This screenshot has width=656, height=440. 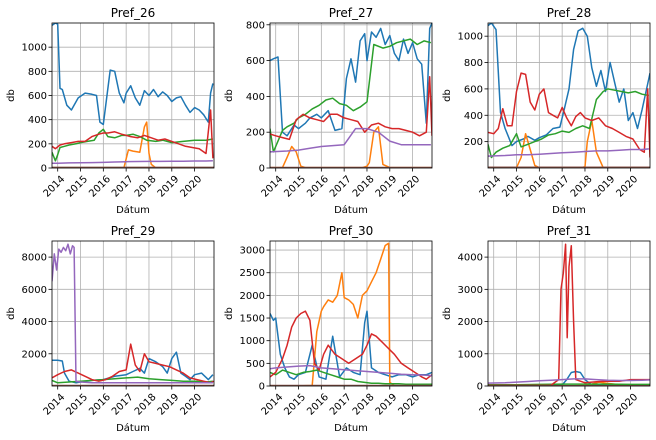 I want to click on chart-title: Pref_27, so click(x=351, y=13).